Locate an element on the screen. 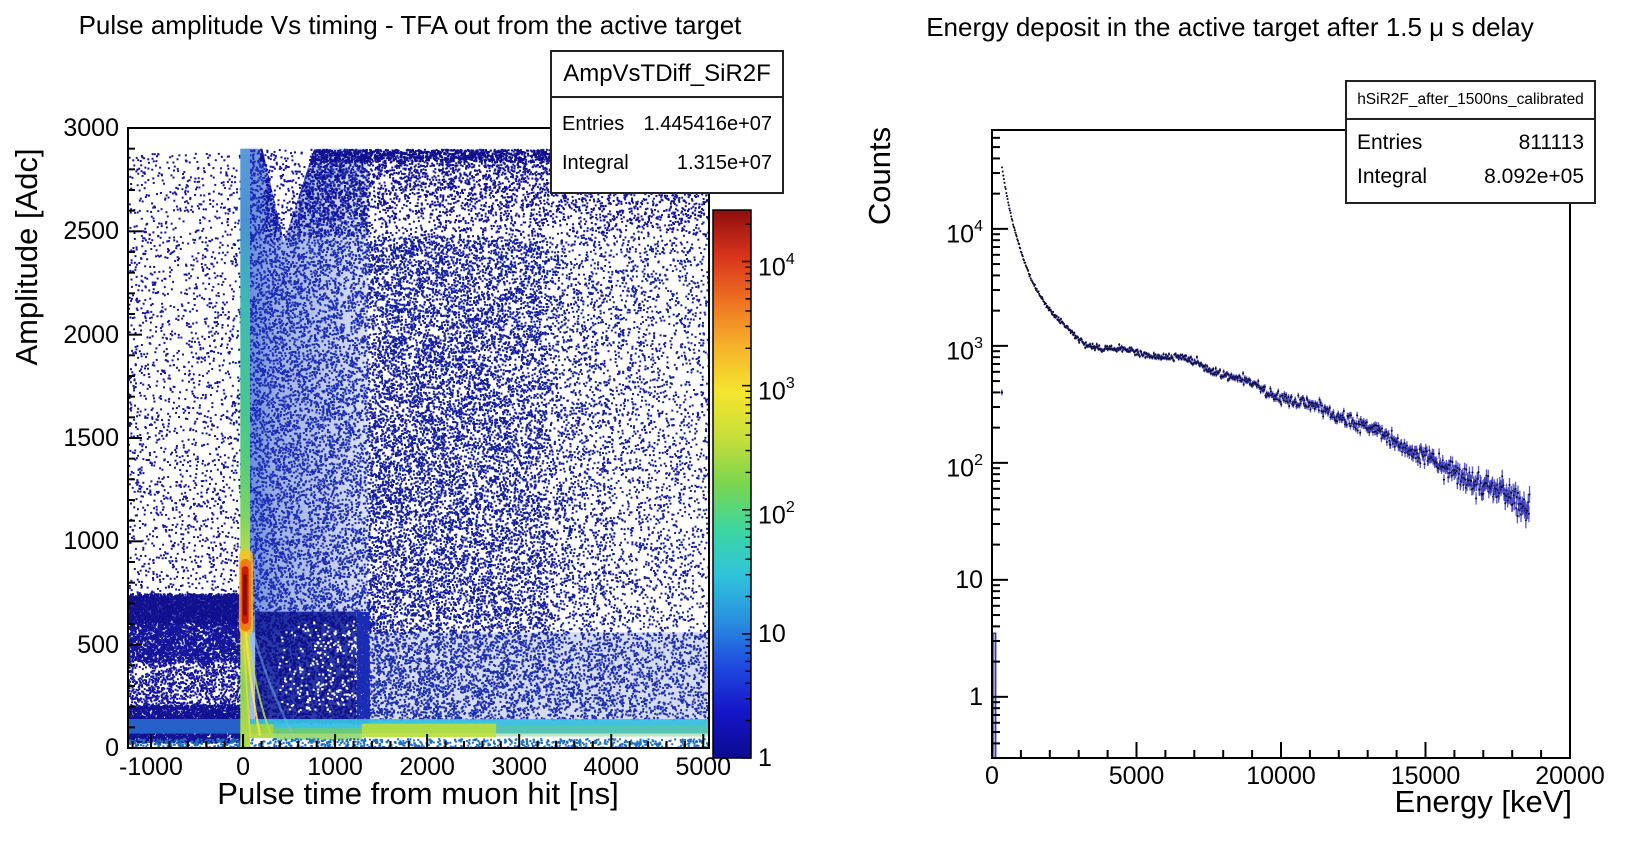 This screenshot has width=1640, height=851. left-x-tick-label: -1000 is located at coordinates (151, 767).